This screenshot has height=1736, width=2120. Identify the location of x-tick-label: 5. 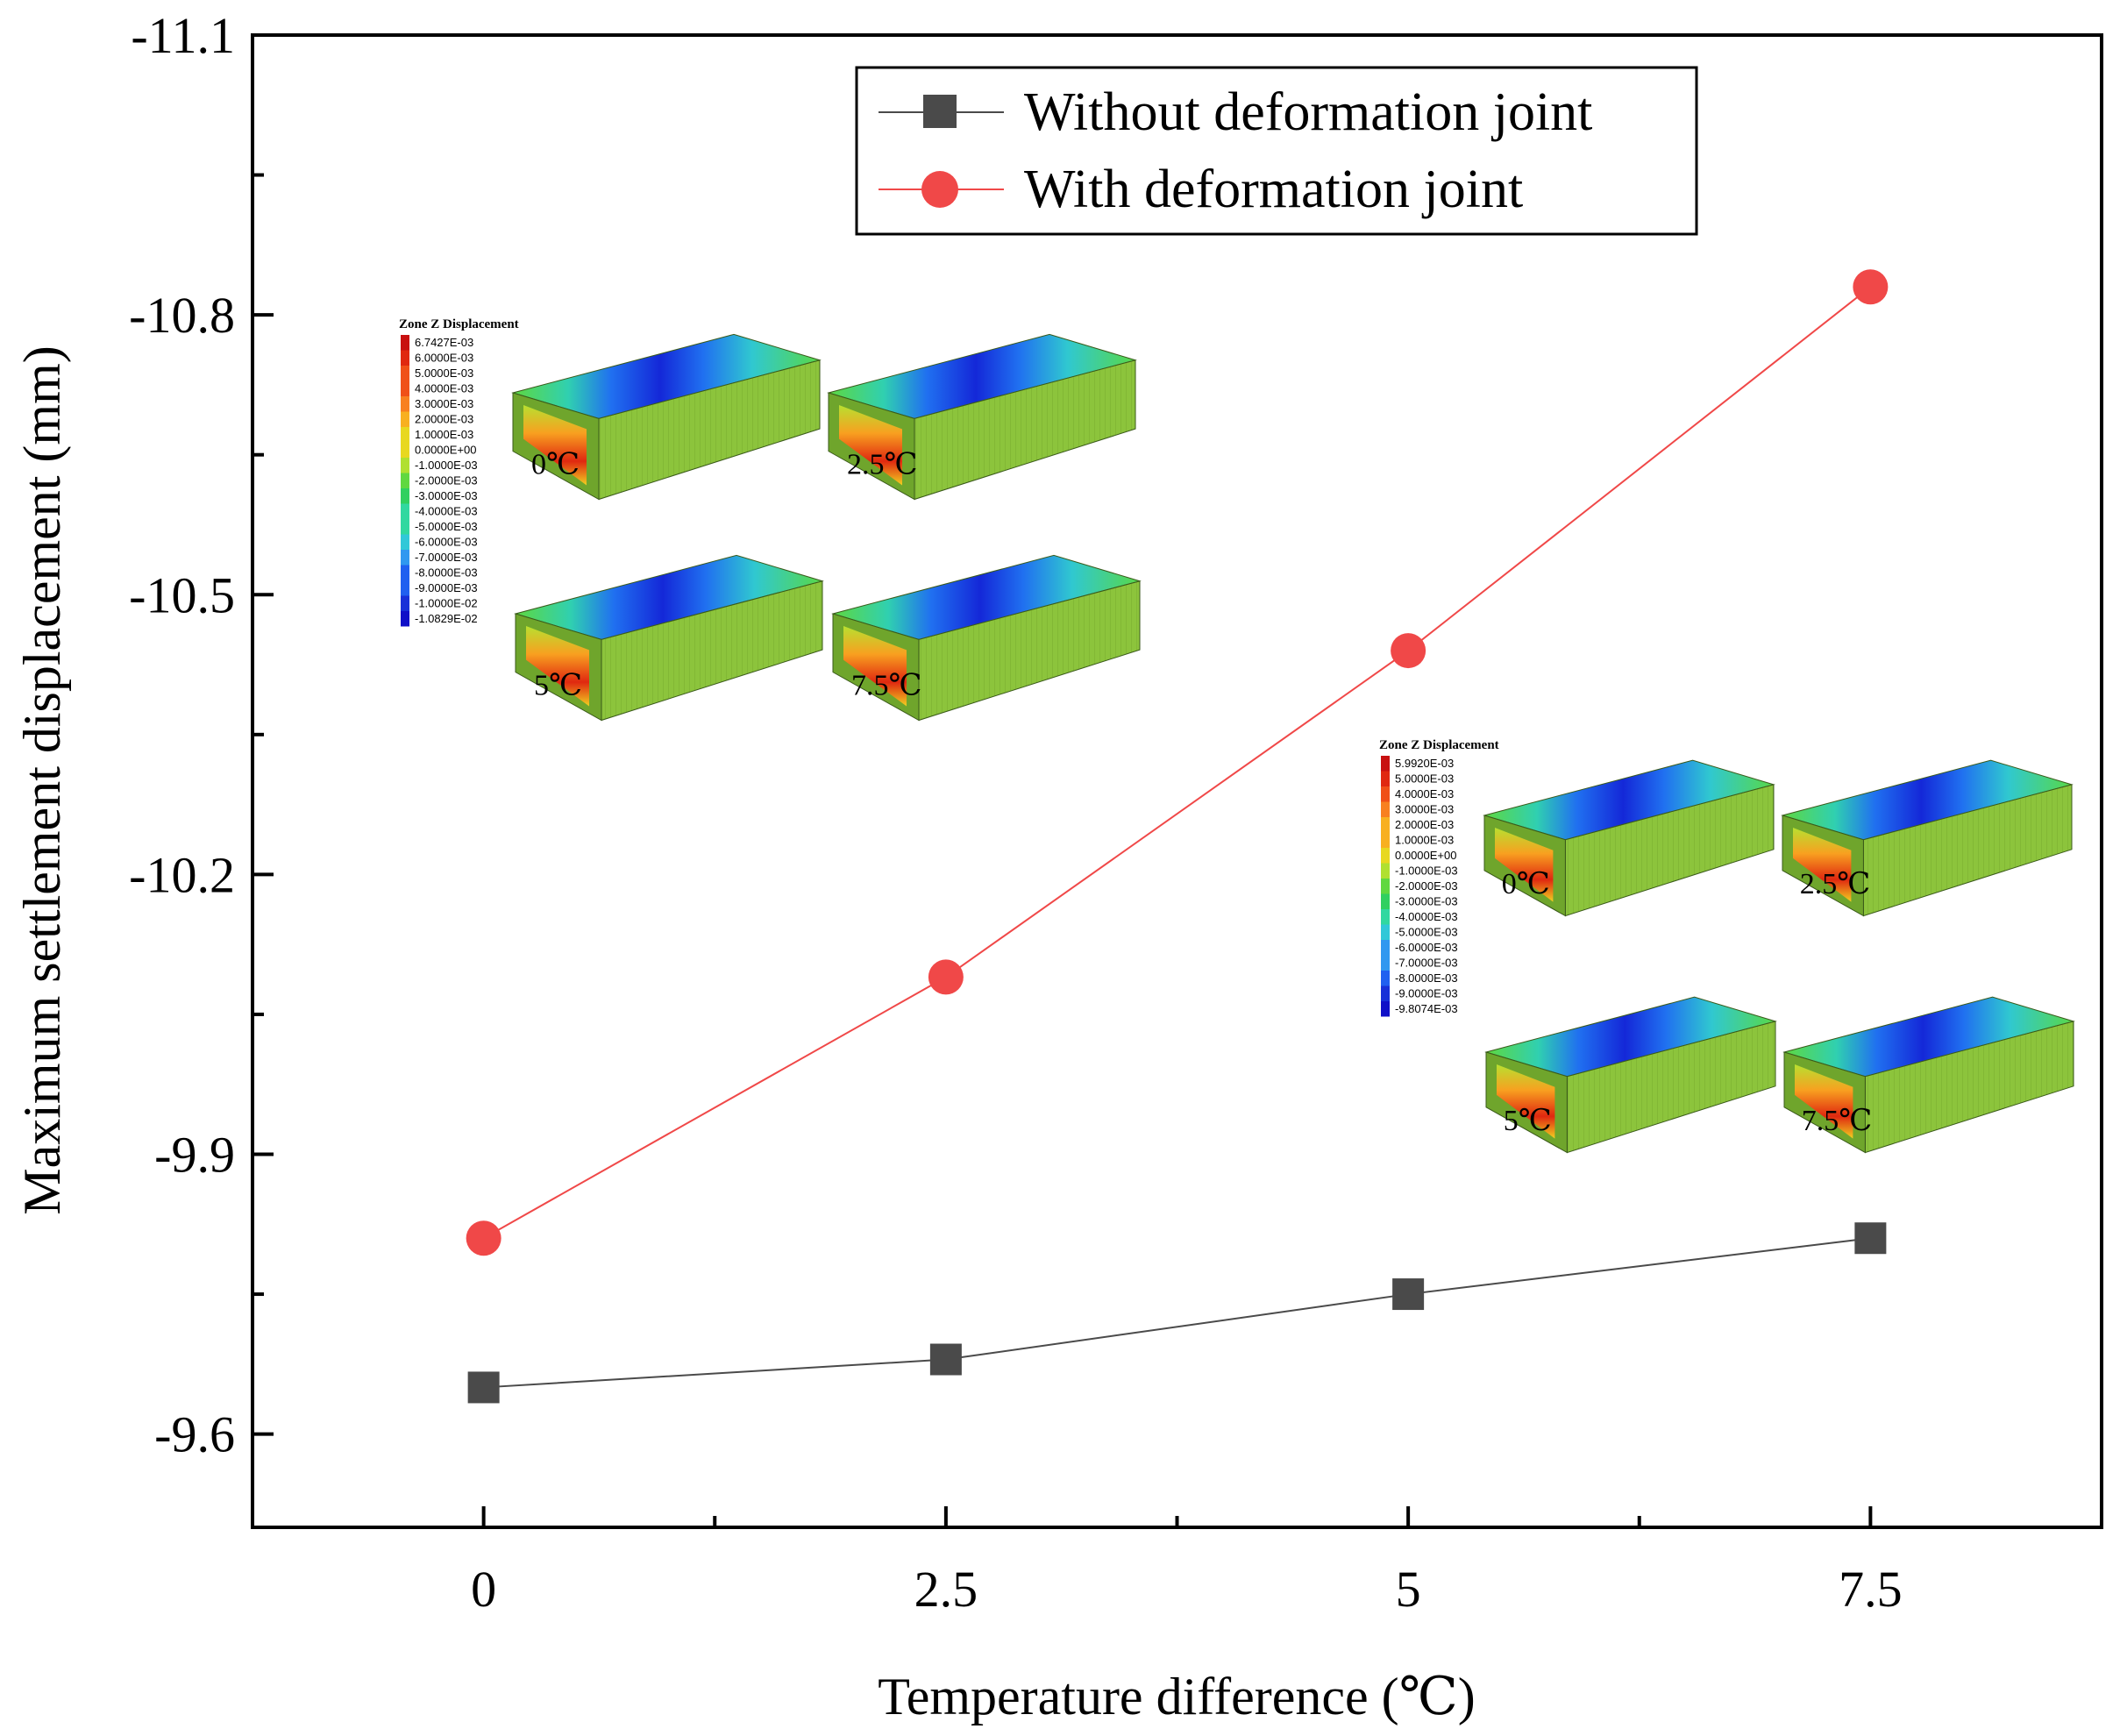
(1408, 1589).